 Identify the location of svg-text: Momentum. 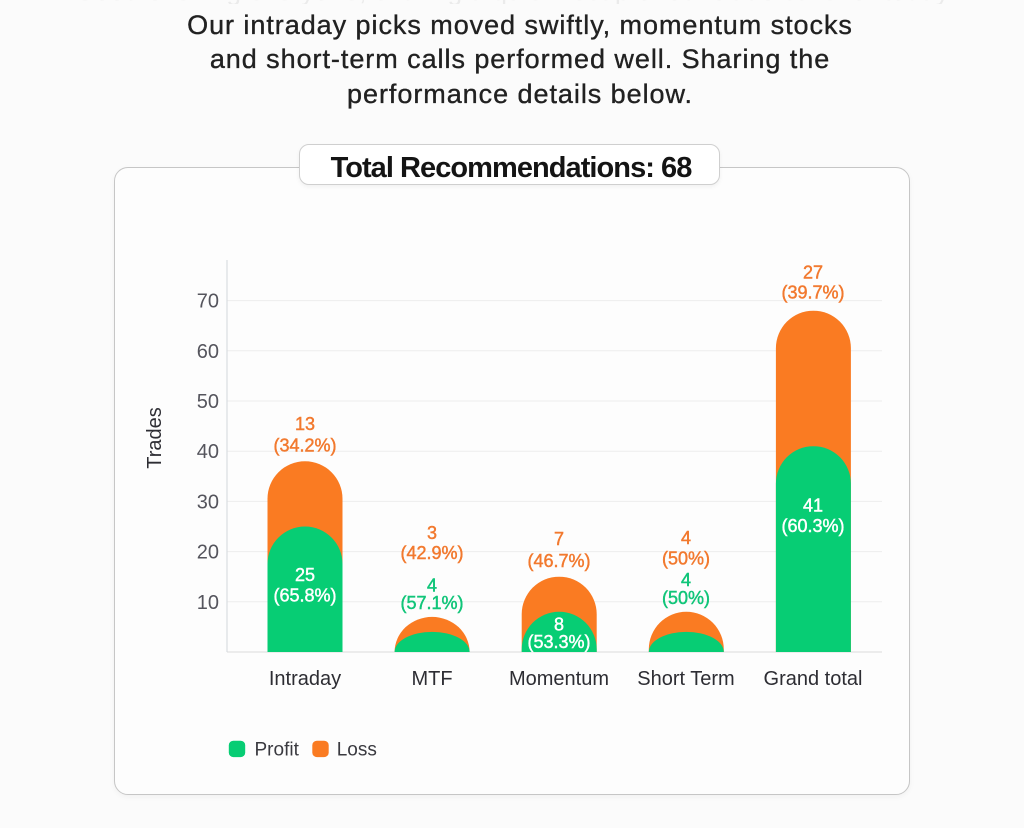
(559, 679).